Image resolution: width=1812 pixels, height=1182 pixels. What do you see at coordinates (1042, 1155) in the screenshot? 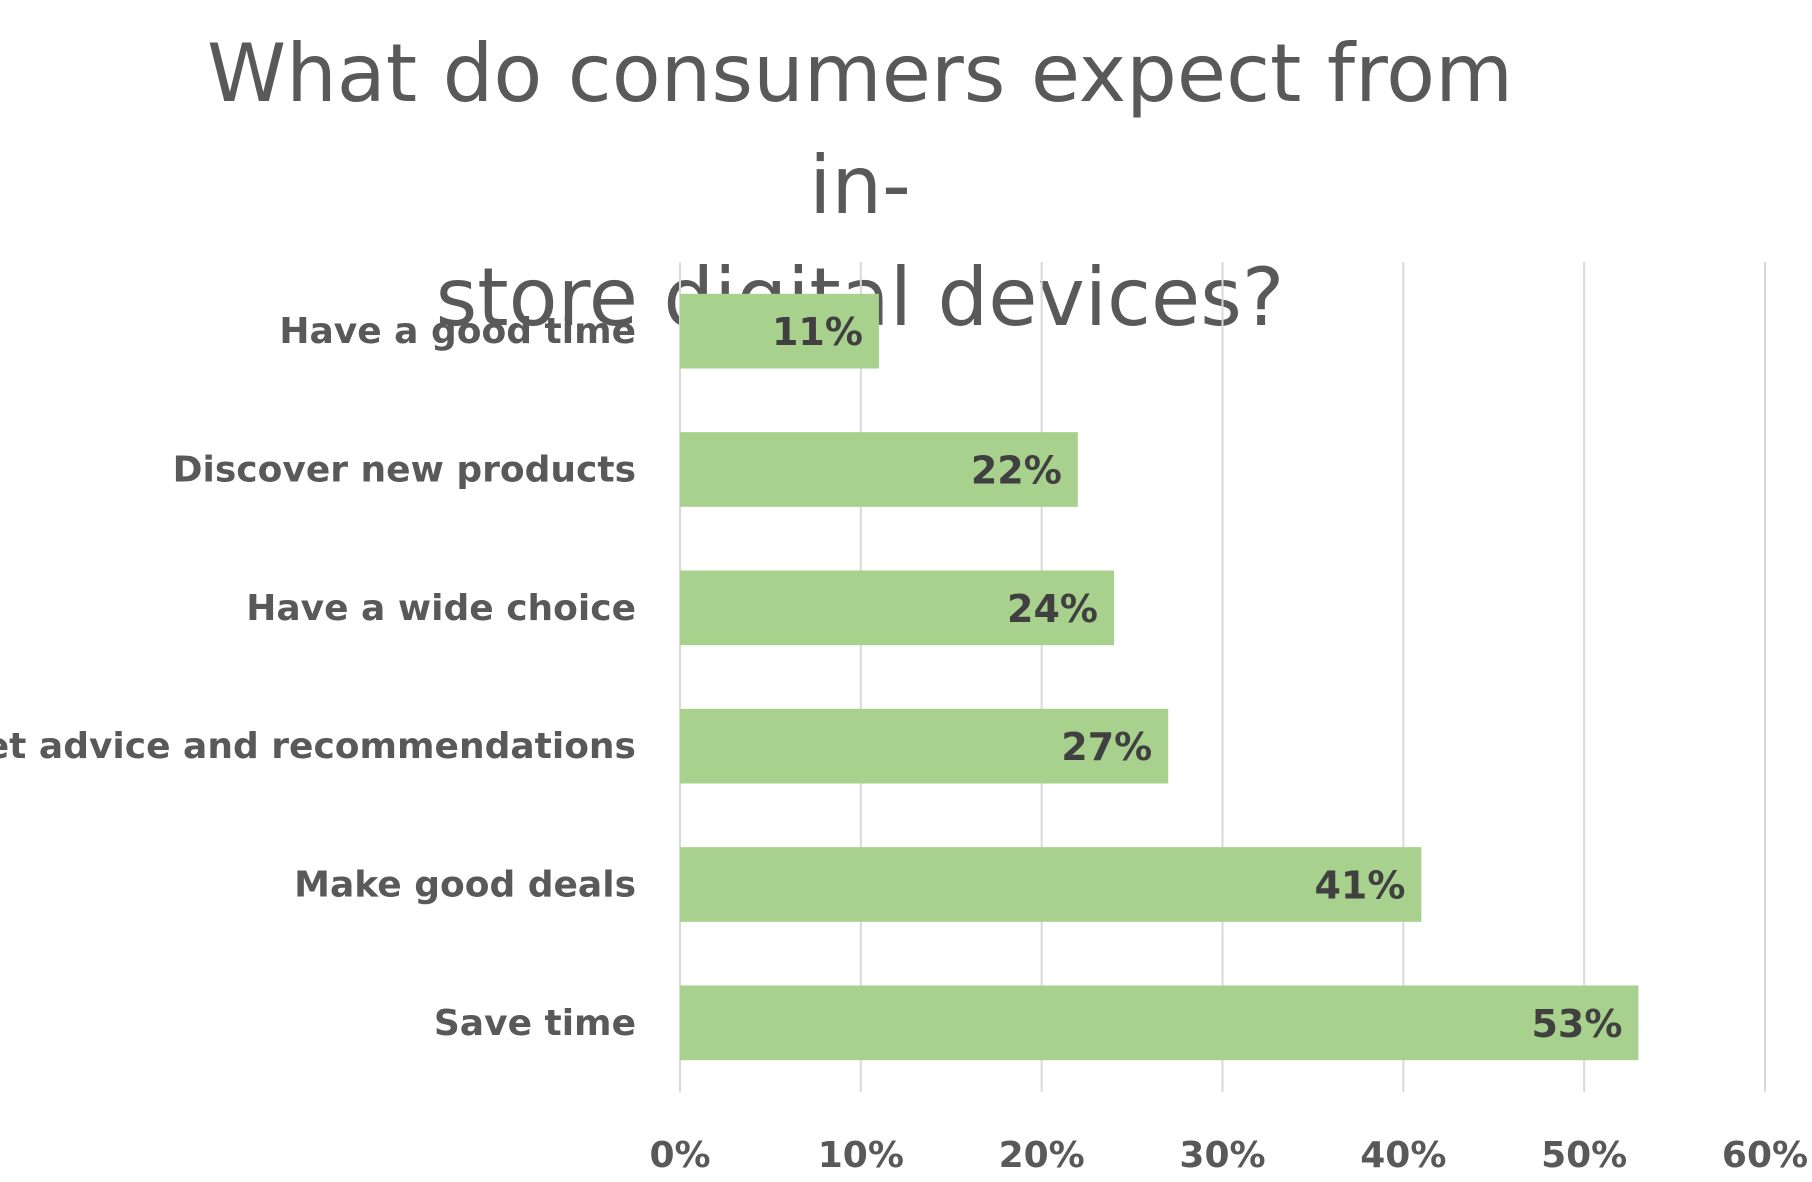
I see `x-tick-label: 20%` at bounding box center [1042, 1155].